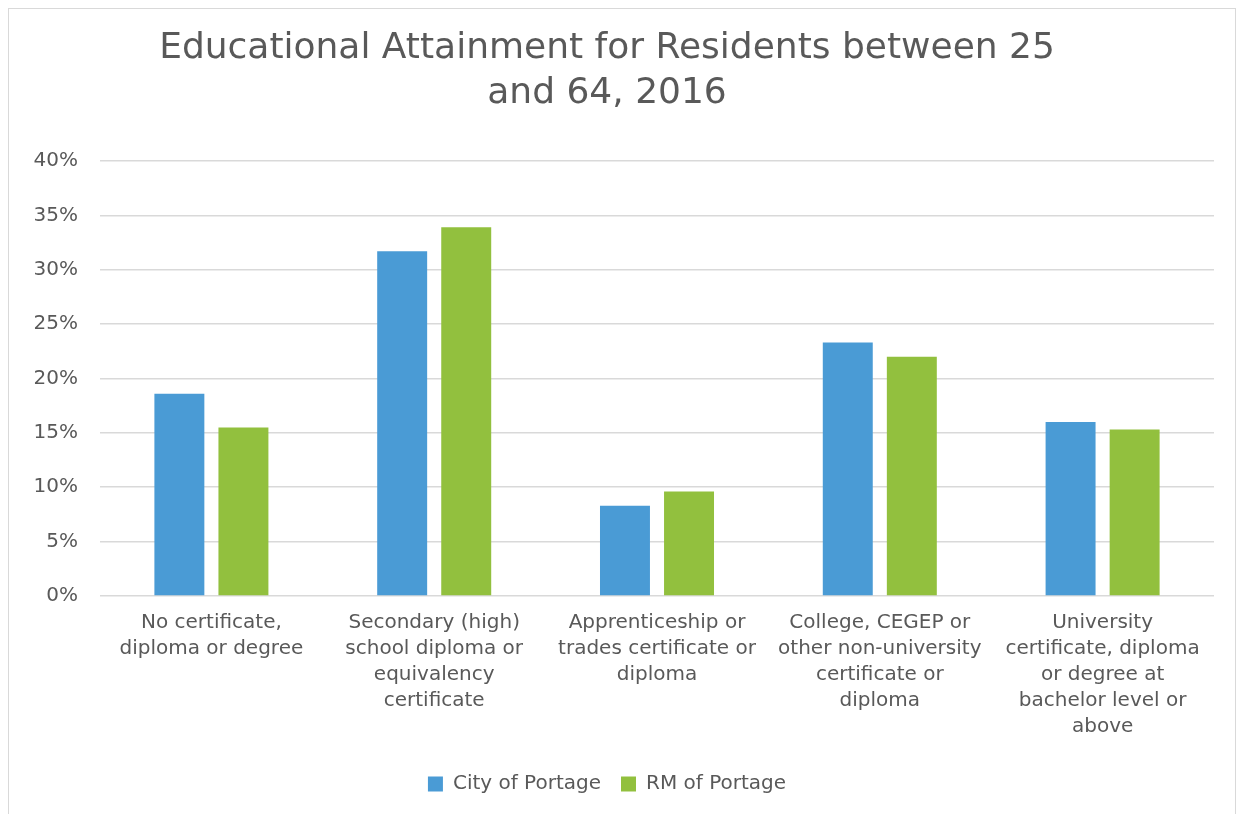  I want to click on y-tick-label: 35%, so click(55, 213).